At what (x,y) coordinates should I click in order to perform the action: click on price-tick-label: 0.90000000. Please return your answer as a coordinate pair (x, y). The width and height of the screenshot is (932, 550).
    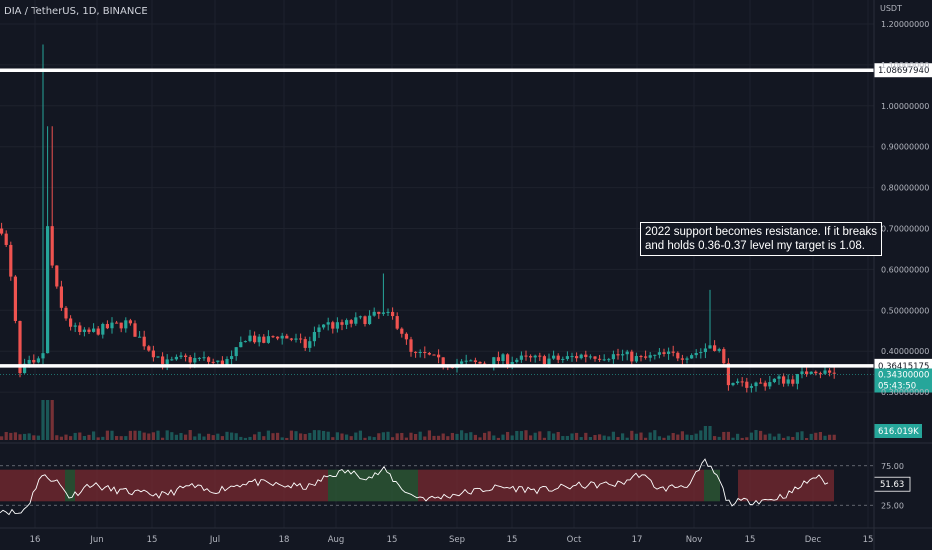
    Looking at the image, I should click on (905, 147).